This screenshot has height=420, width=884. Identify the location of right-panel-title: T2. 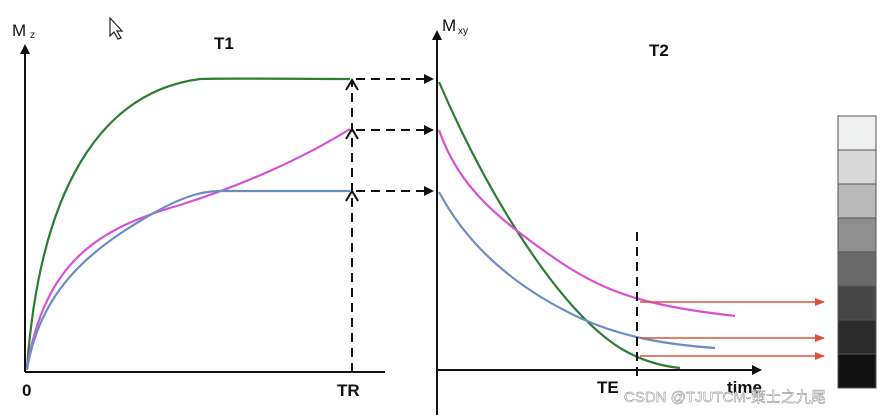
(659, 50).